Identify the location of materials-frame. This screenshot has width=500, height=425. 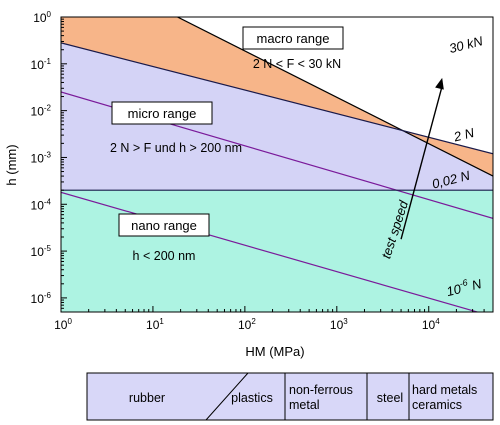
(290, 396).